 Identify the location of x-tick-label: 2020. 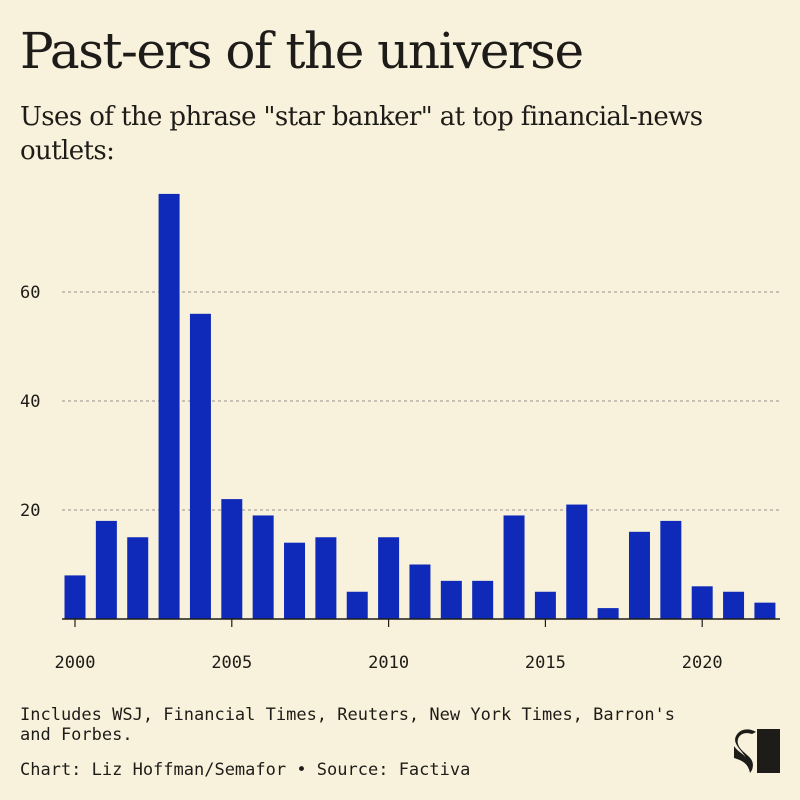
(702, 663).